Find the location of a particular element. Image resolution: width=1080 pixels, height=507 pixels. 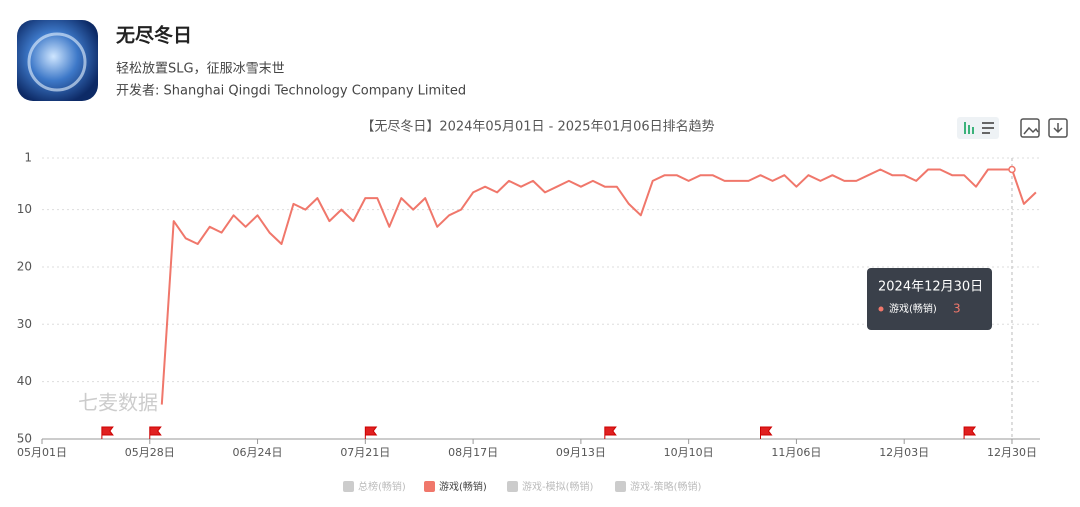

y-tick-label: 50 is located at coordinates (24, 439).